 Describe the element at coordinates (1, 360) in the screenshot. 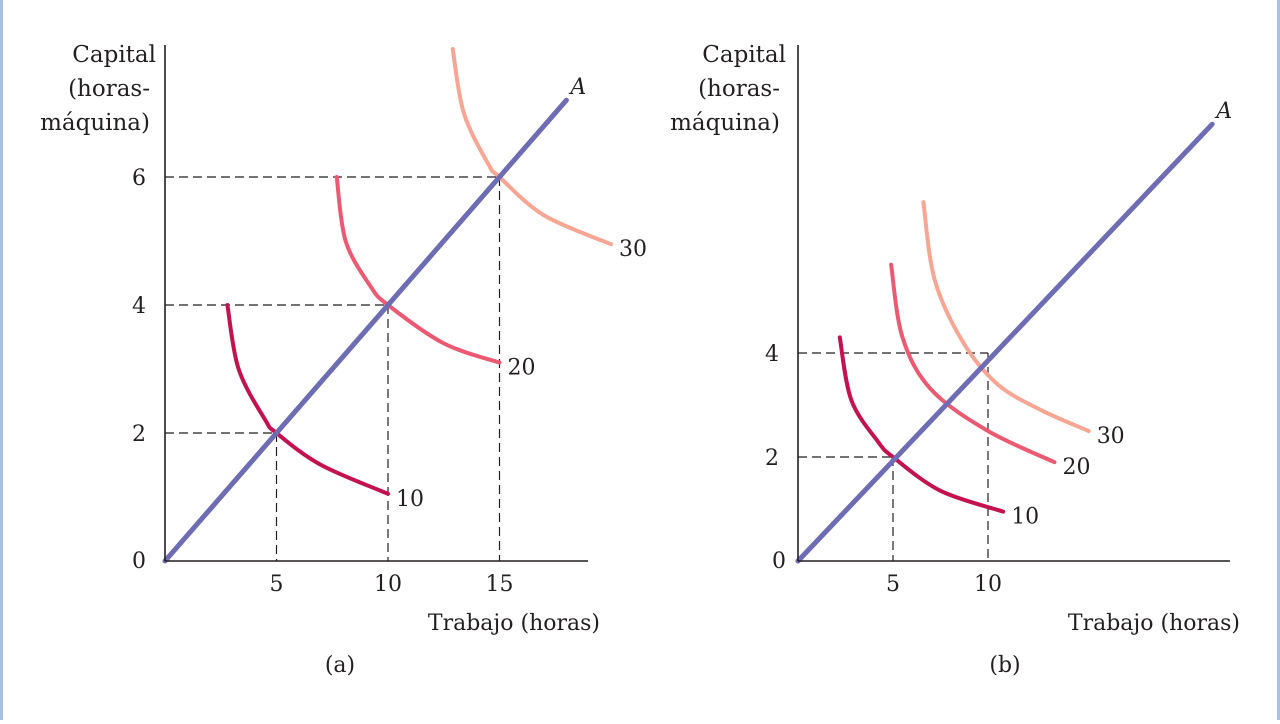

I see `frame-left-border` at that location.